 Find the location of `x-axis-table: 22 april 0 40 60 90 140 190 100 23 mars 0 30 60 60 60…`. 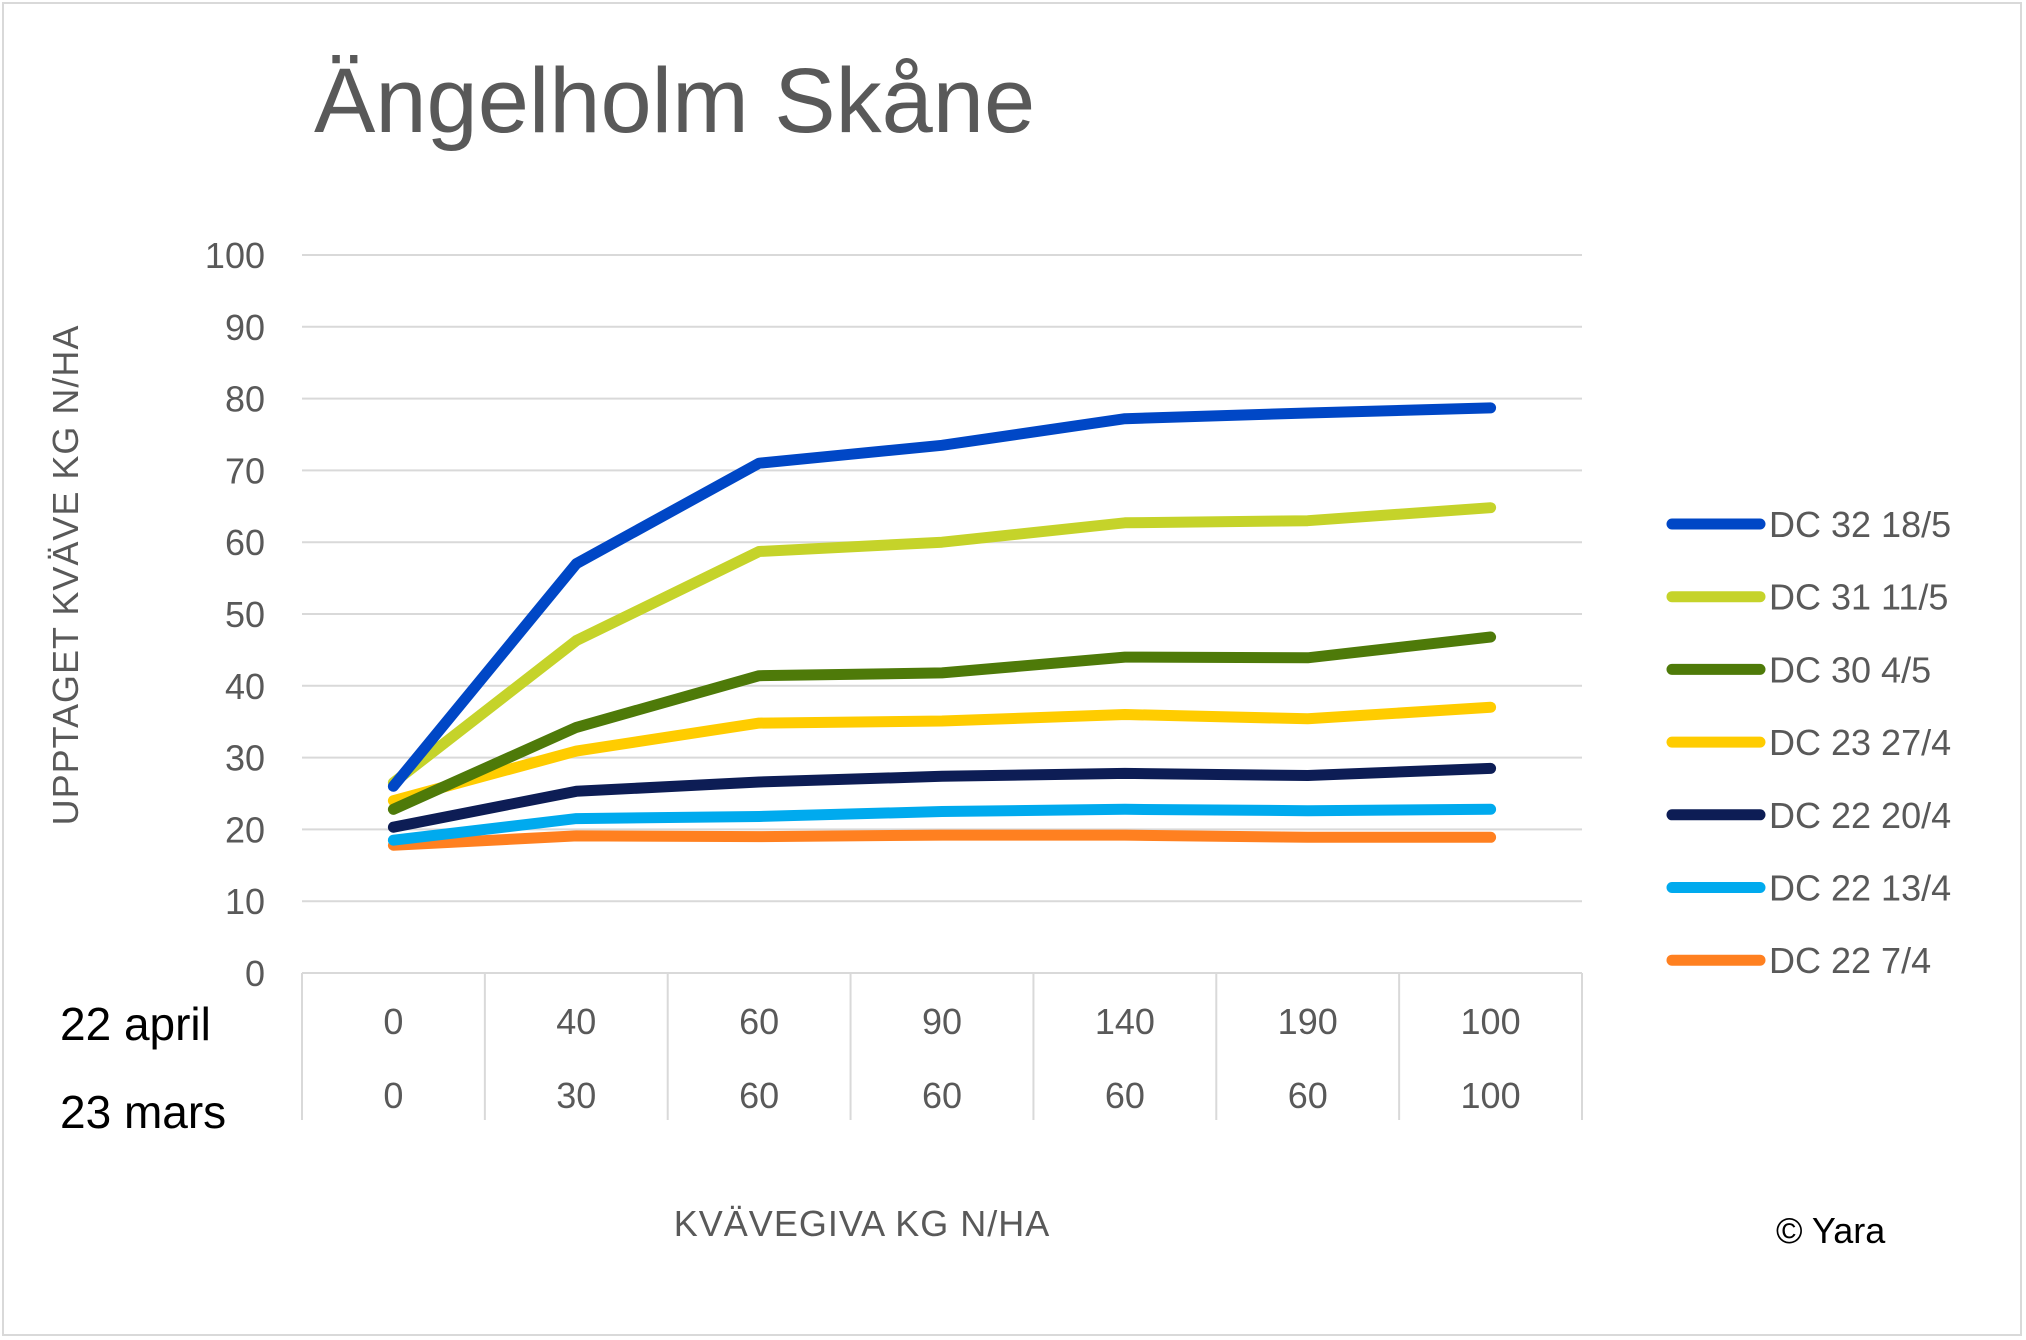

x-axis-table: 22 april 0 40 60 90 140 190 100 23 mars 0 30 60 60 60… is located at coordinates (821, 1055).